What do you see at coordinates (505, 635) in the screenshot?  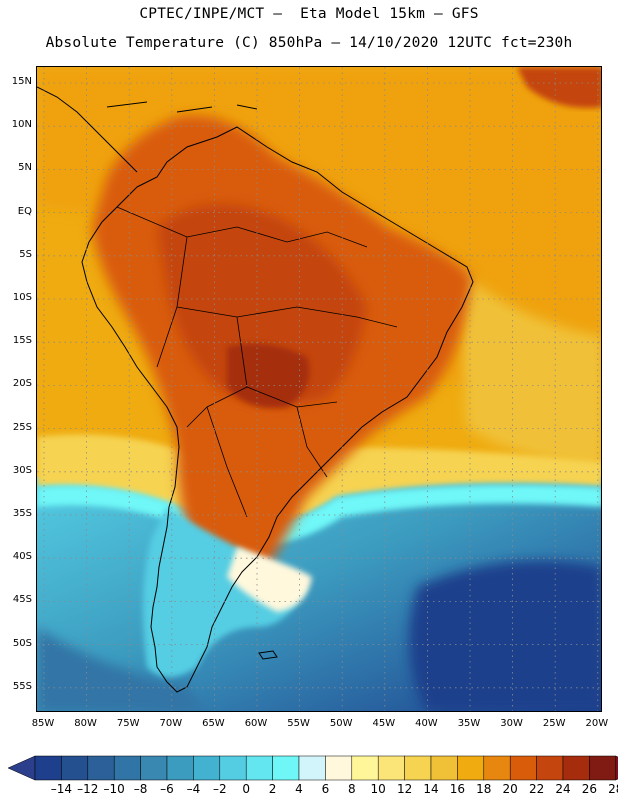 I see `field-deep-blue` at bounding box center [505, 635].